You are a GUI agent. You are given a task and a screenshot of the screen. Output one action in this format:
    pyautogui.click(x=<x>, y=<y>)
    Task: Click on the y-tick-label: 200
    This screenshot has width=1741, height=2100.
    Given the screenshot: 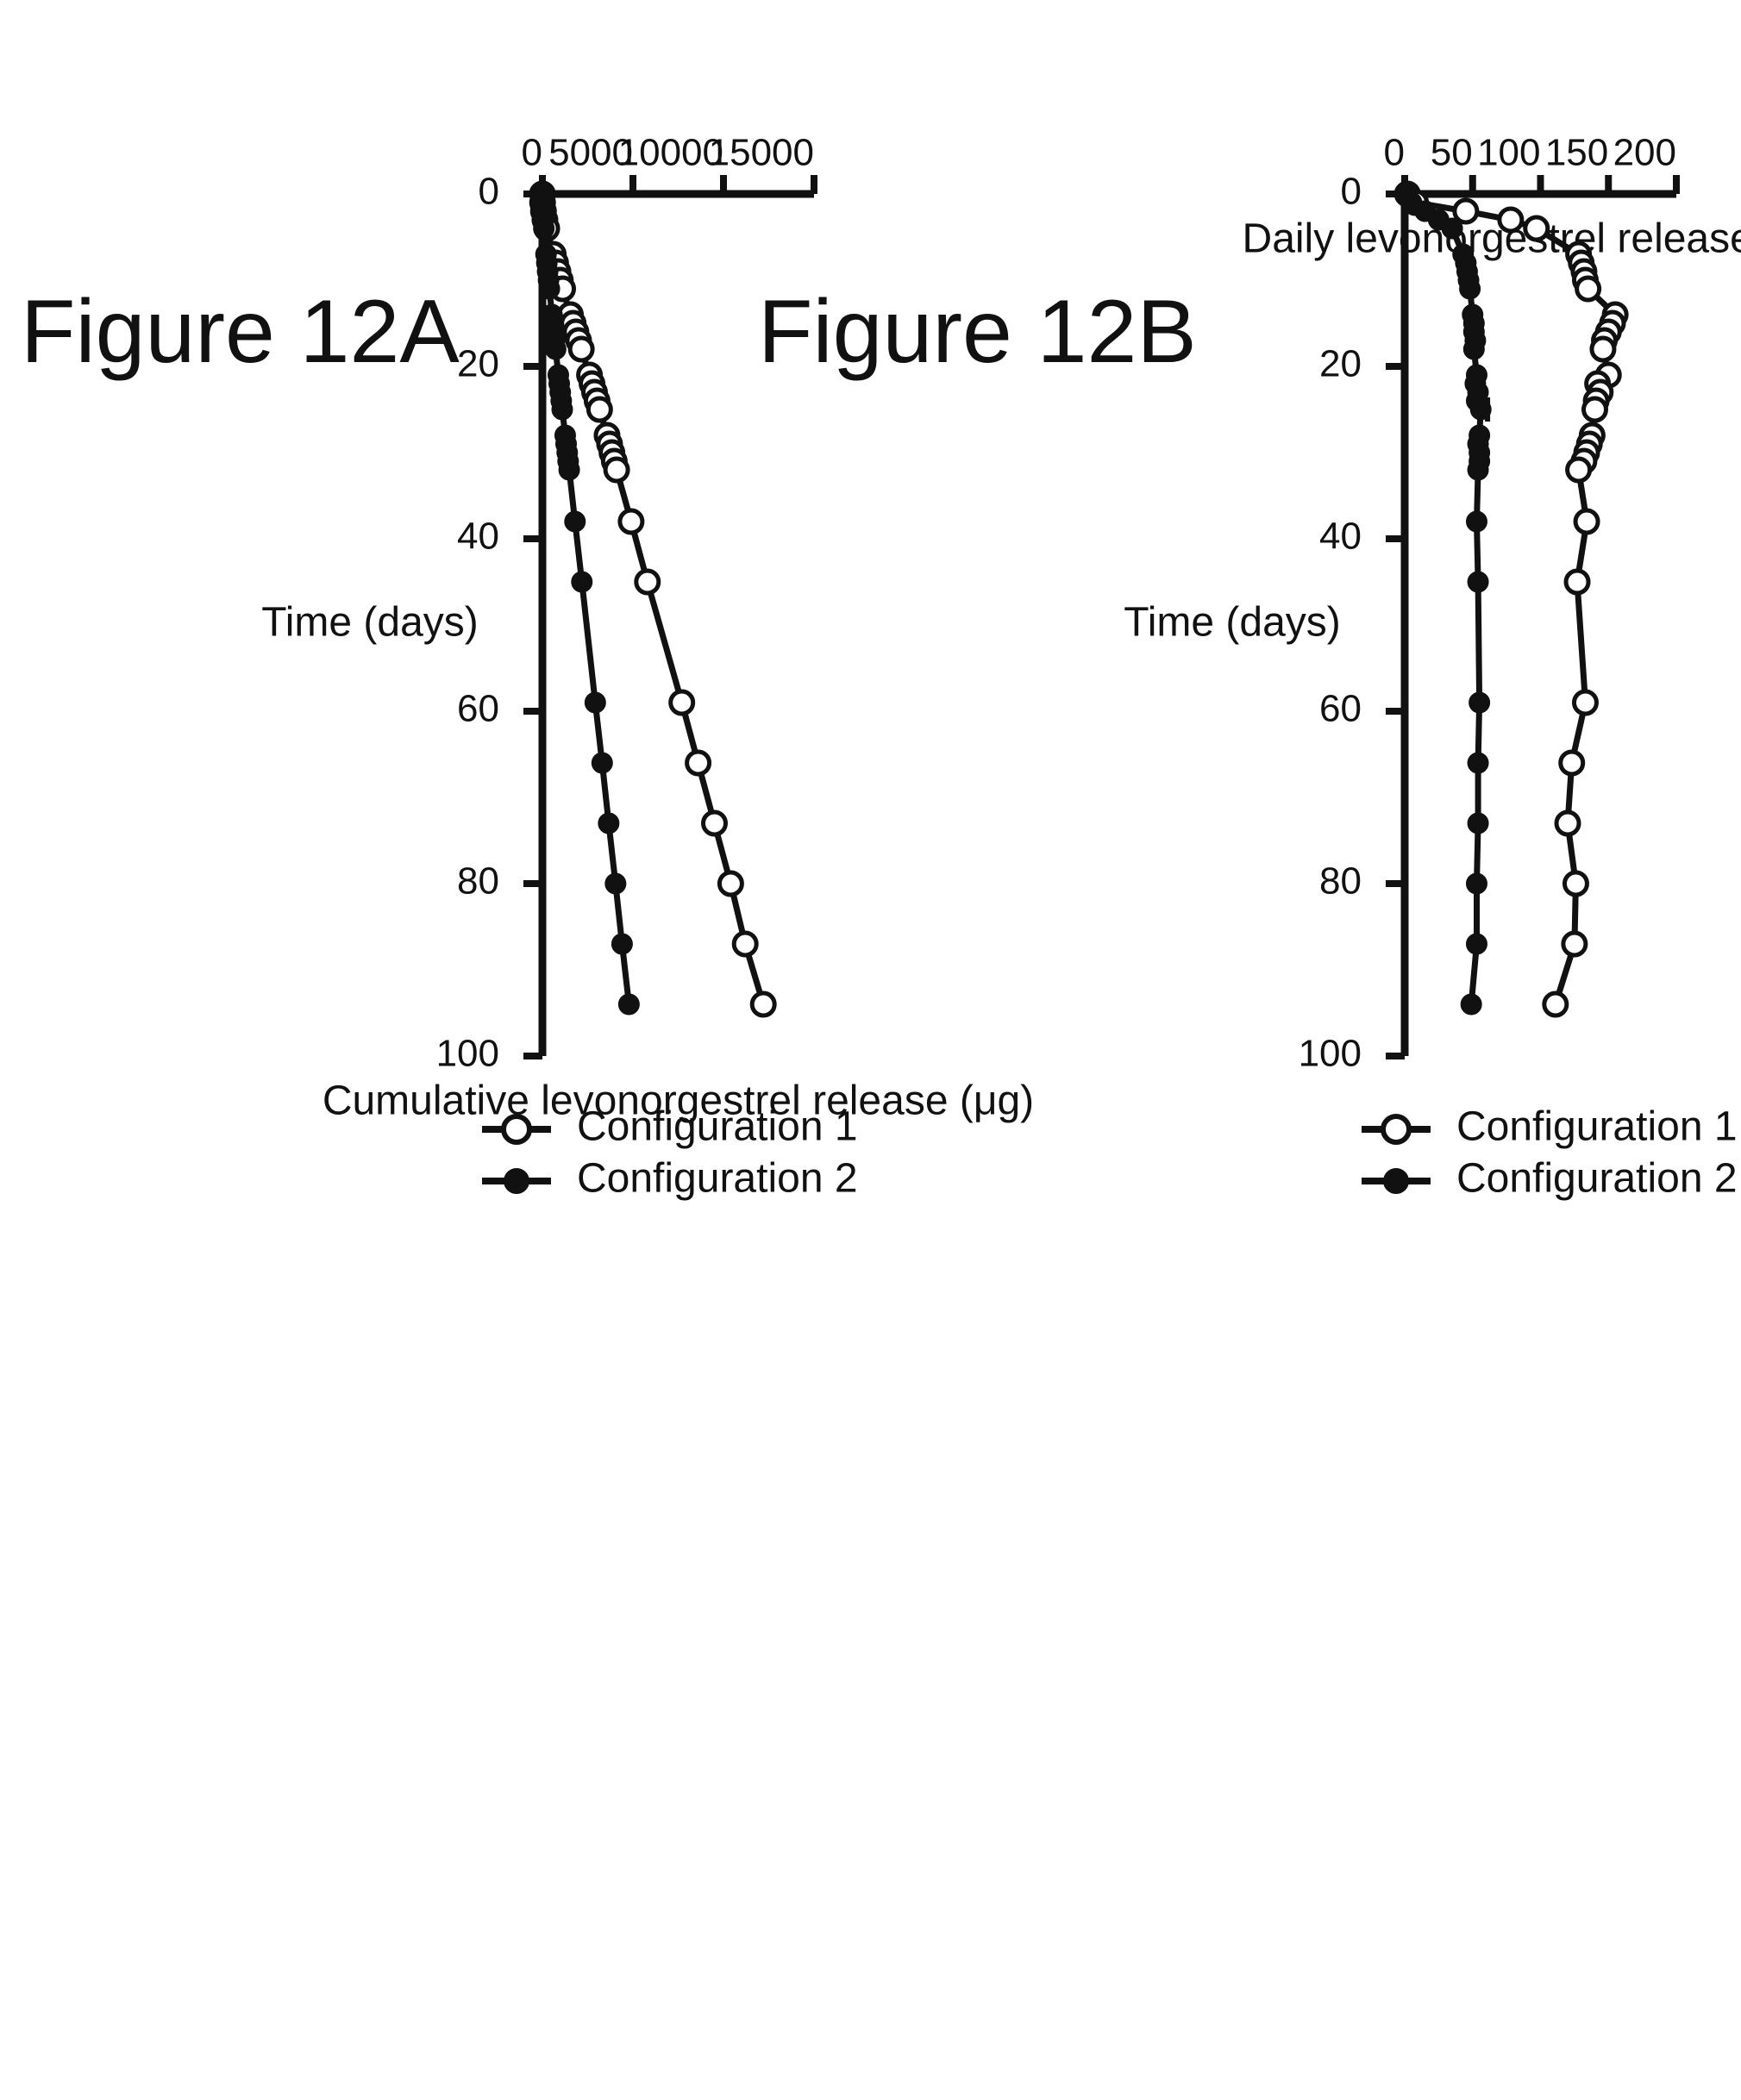 What is the action you would take?
    pyautogui.click(x=1645, y=153)
    